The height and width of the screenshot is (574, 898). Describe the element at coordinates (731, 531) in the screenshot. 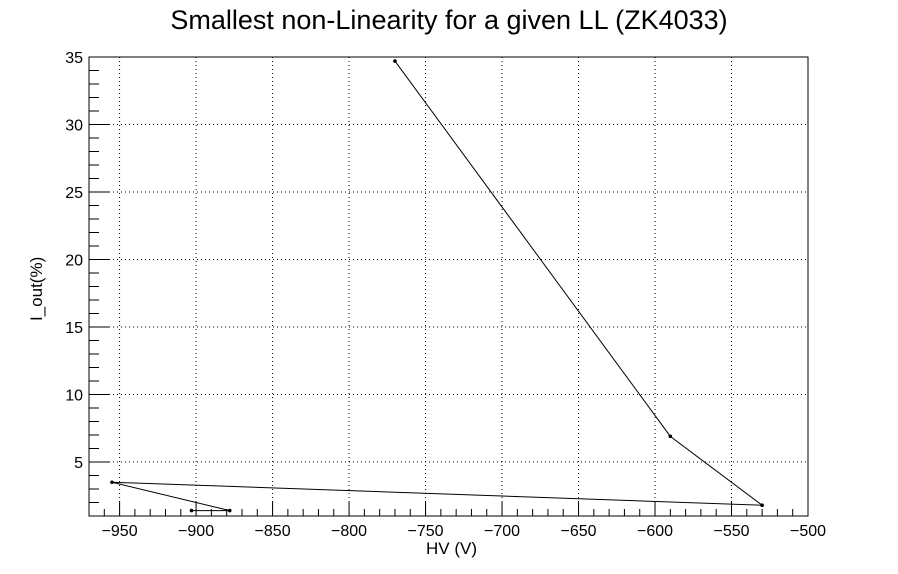

I see `x-tick-label: −550` at that location.